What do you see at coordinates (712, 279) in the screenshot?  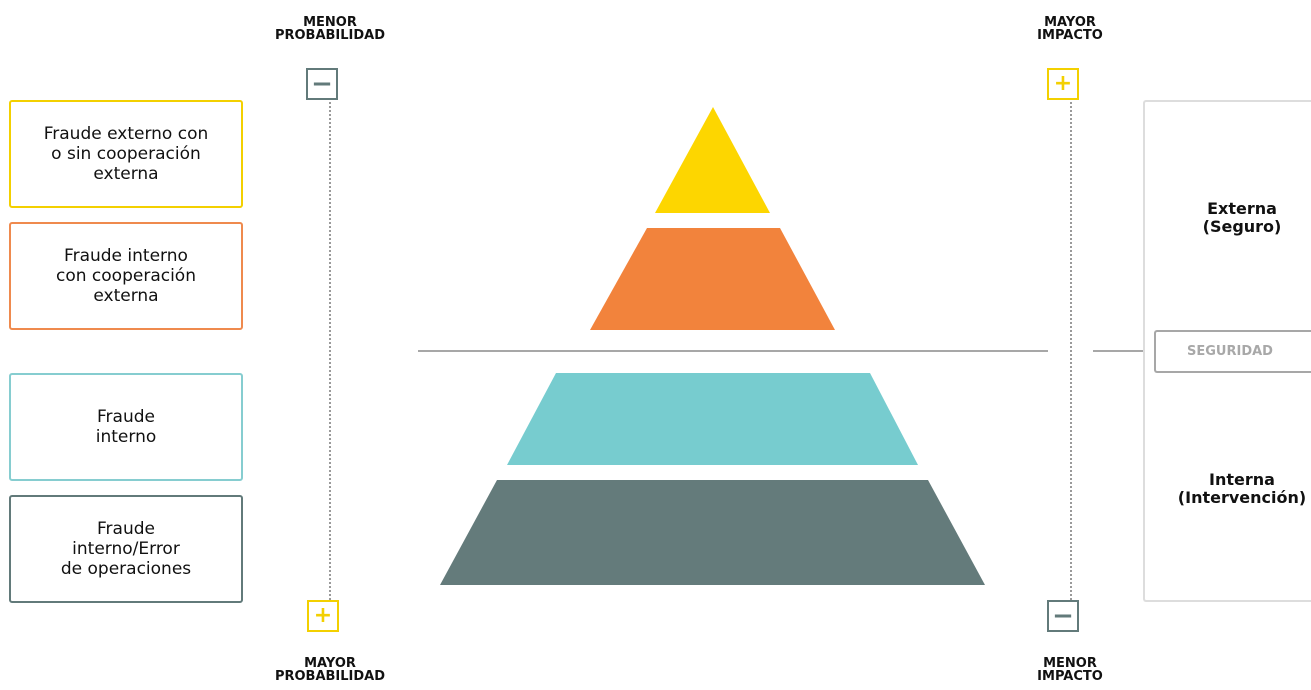 I see `pyramid-tier-upper-middle` at bounding box center [712, 279].